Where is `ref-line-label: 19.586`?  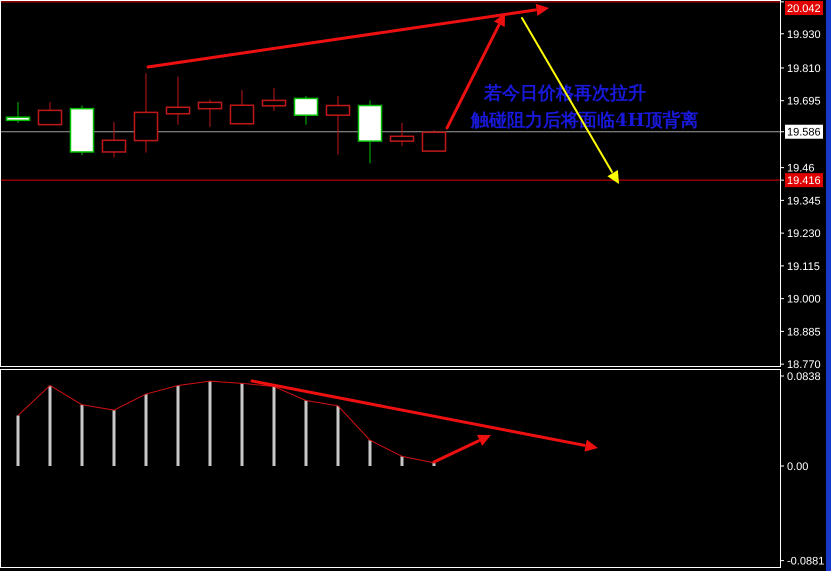
ref-line-label: 19.586 is located at coordinates (804, 132).